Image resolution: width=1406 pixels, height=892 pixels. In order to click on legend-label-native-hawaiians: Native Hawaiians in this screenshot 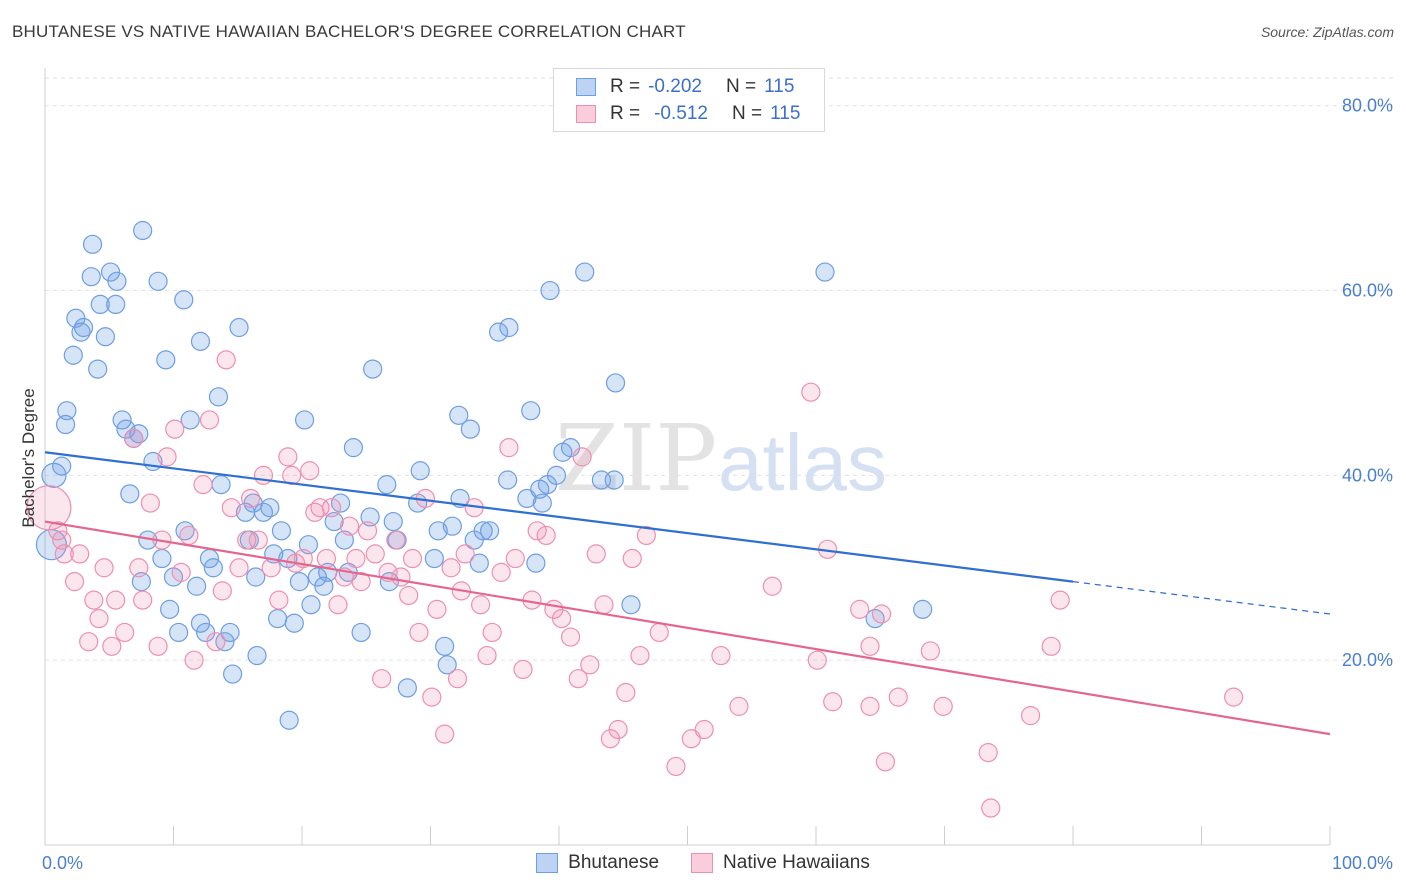, I will do `click(796, 862)`.